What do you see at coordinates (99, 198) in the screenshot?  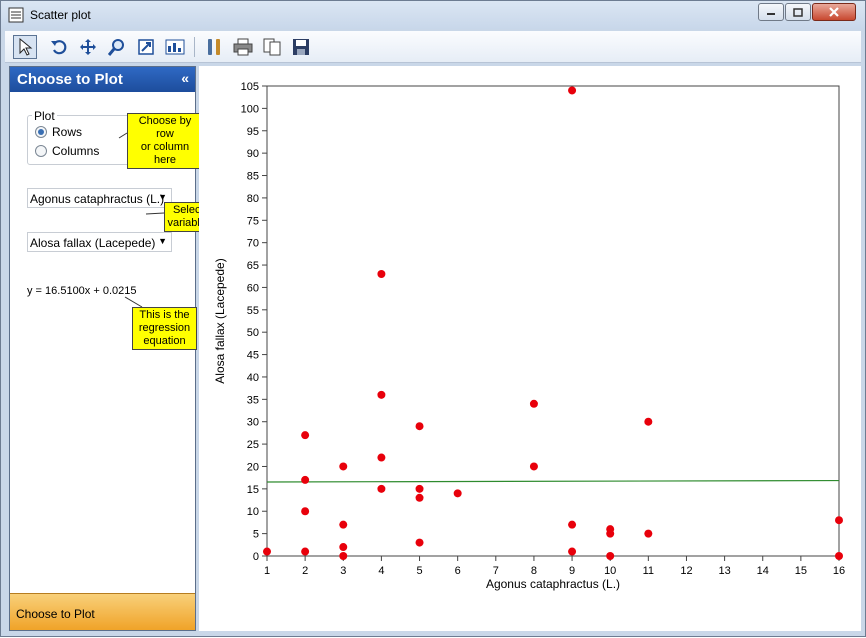 I see `x-variable-select: Agonus cataphractus (L.) ▼` at bounding box center [99, 198].